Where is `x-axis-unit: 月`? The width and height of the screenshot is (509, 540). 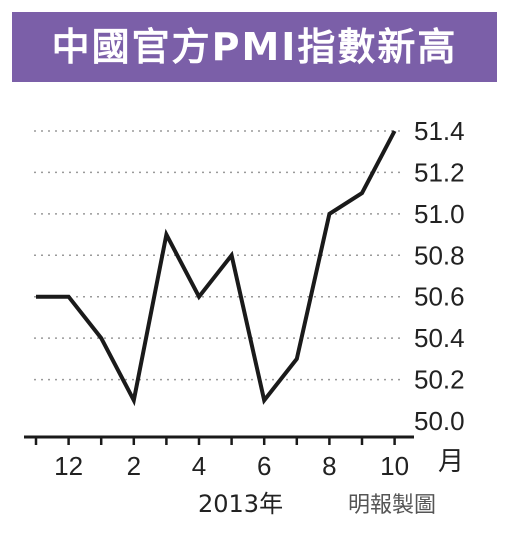 x-axis-unit: 月 is located at coordinates (451, 461).